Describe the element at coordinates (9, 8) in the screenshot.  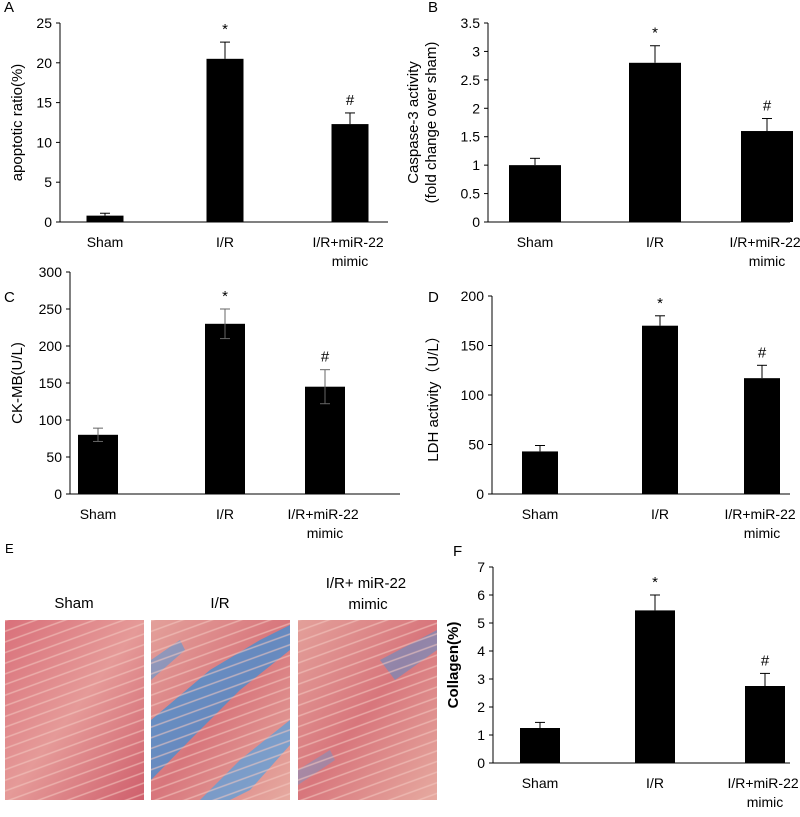
I see `panel-label: A` at that location.